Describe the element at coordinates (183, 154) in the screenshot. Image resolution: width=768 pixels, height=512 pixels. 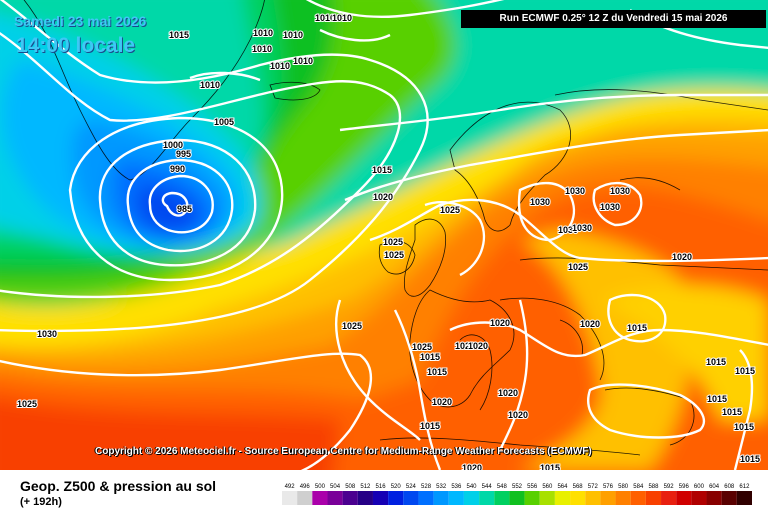
I see `isobar-label: 995` at that location.